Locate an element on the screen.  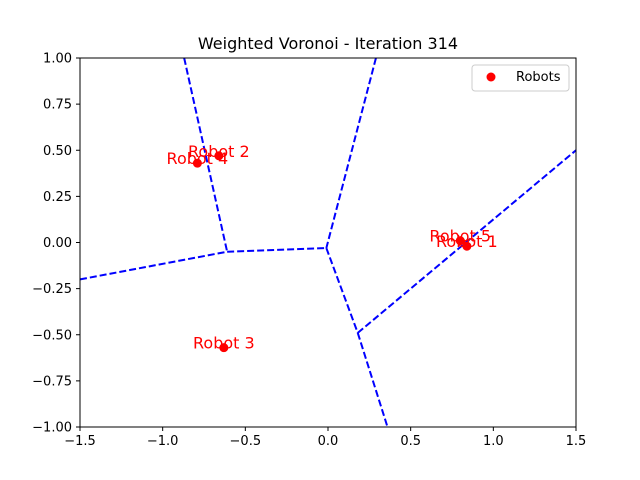
y-tick-label: 0.50 is located at coordinates (57, 151).